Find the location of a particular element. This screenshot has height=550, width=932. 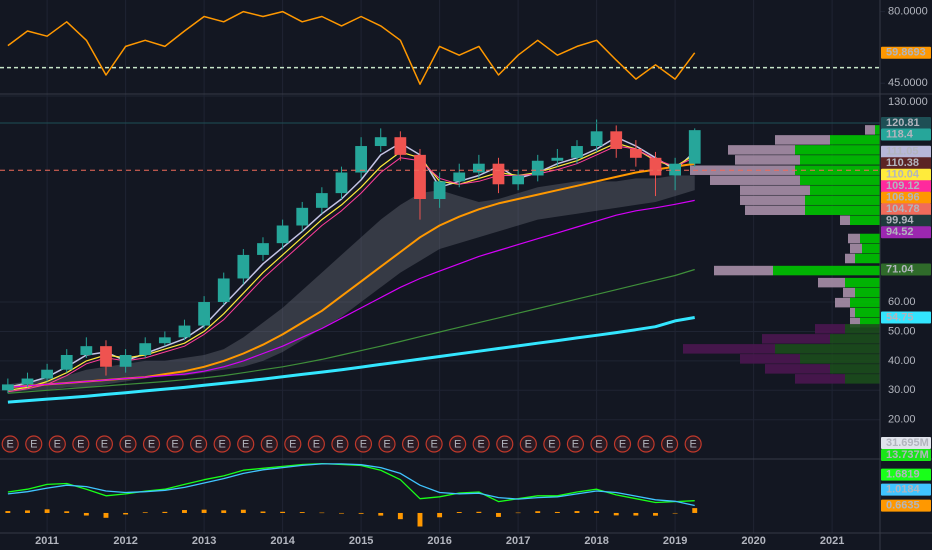

last-value-tag-box is located at coordinates (906, 52).